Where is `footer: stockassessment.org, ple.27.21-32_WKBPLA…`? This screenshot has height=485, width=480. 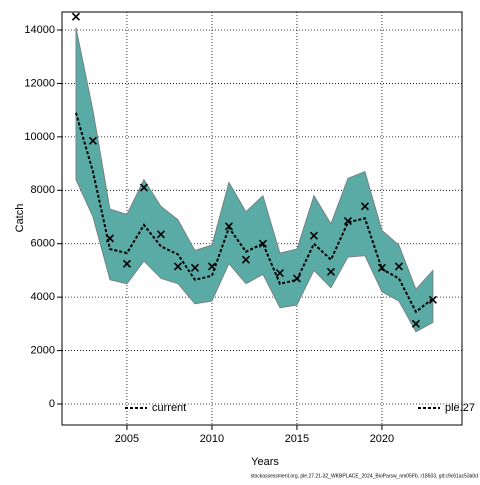
footer: stockassessment.org, ple.27.21-32_WKBPLA… is located at coordinates (365, 476).